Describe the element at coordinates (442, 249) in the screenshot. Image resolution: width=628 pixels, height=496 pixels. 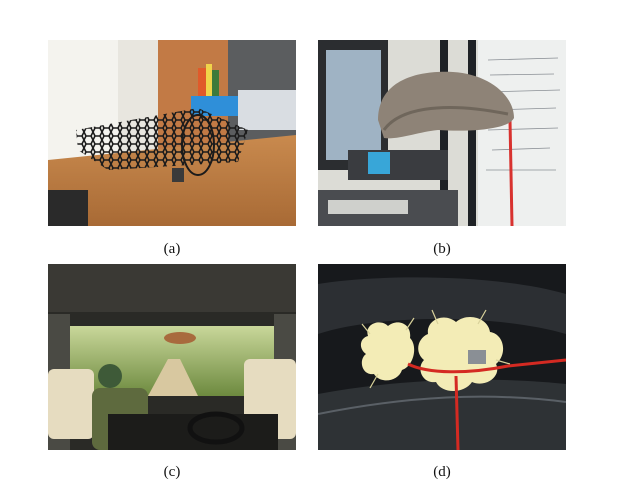
I see `caption-b: (b)` at that location.